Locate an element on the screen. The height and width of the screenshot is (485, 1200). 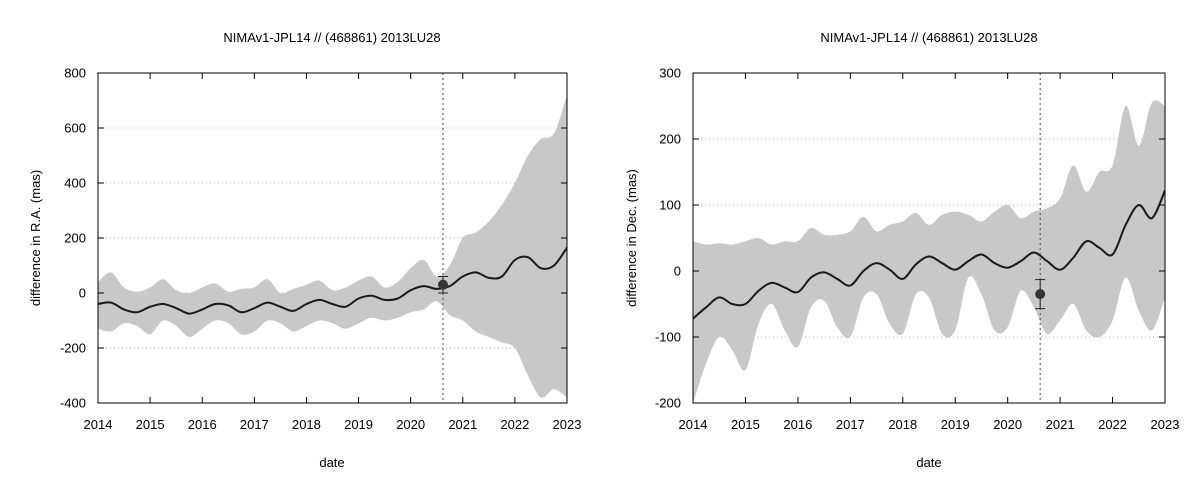
y-tick-label: 100 is located at coordinates (670, 205).